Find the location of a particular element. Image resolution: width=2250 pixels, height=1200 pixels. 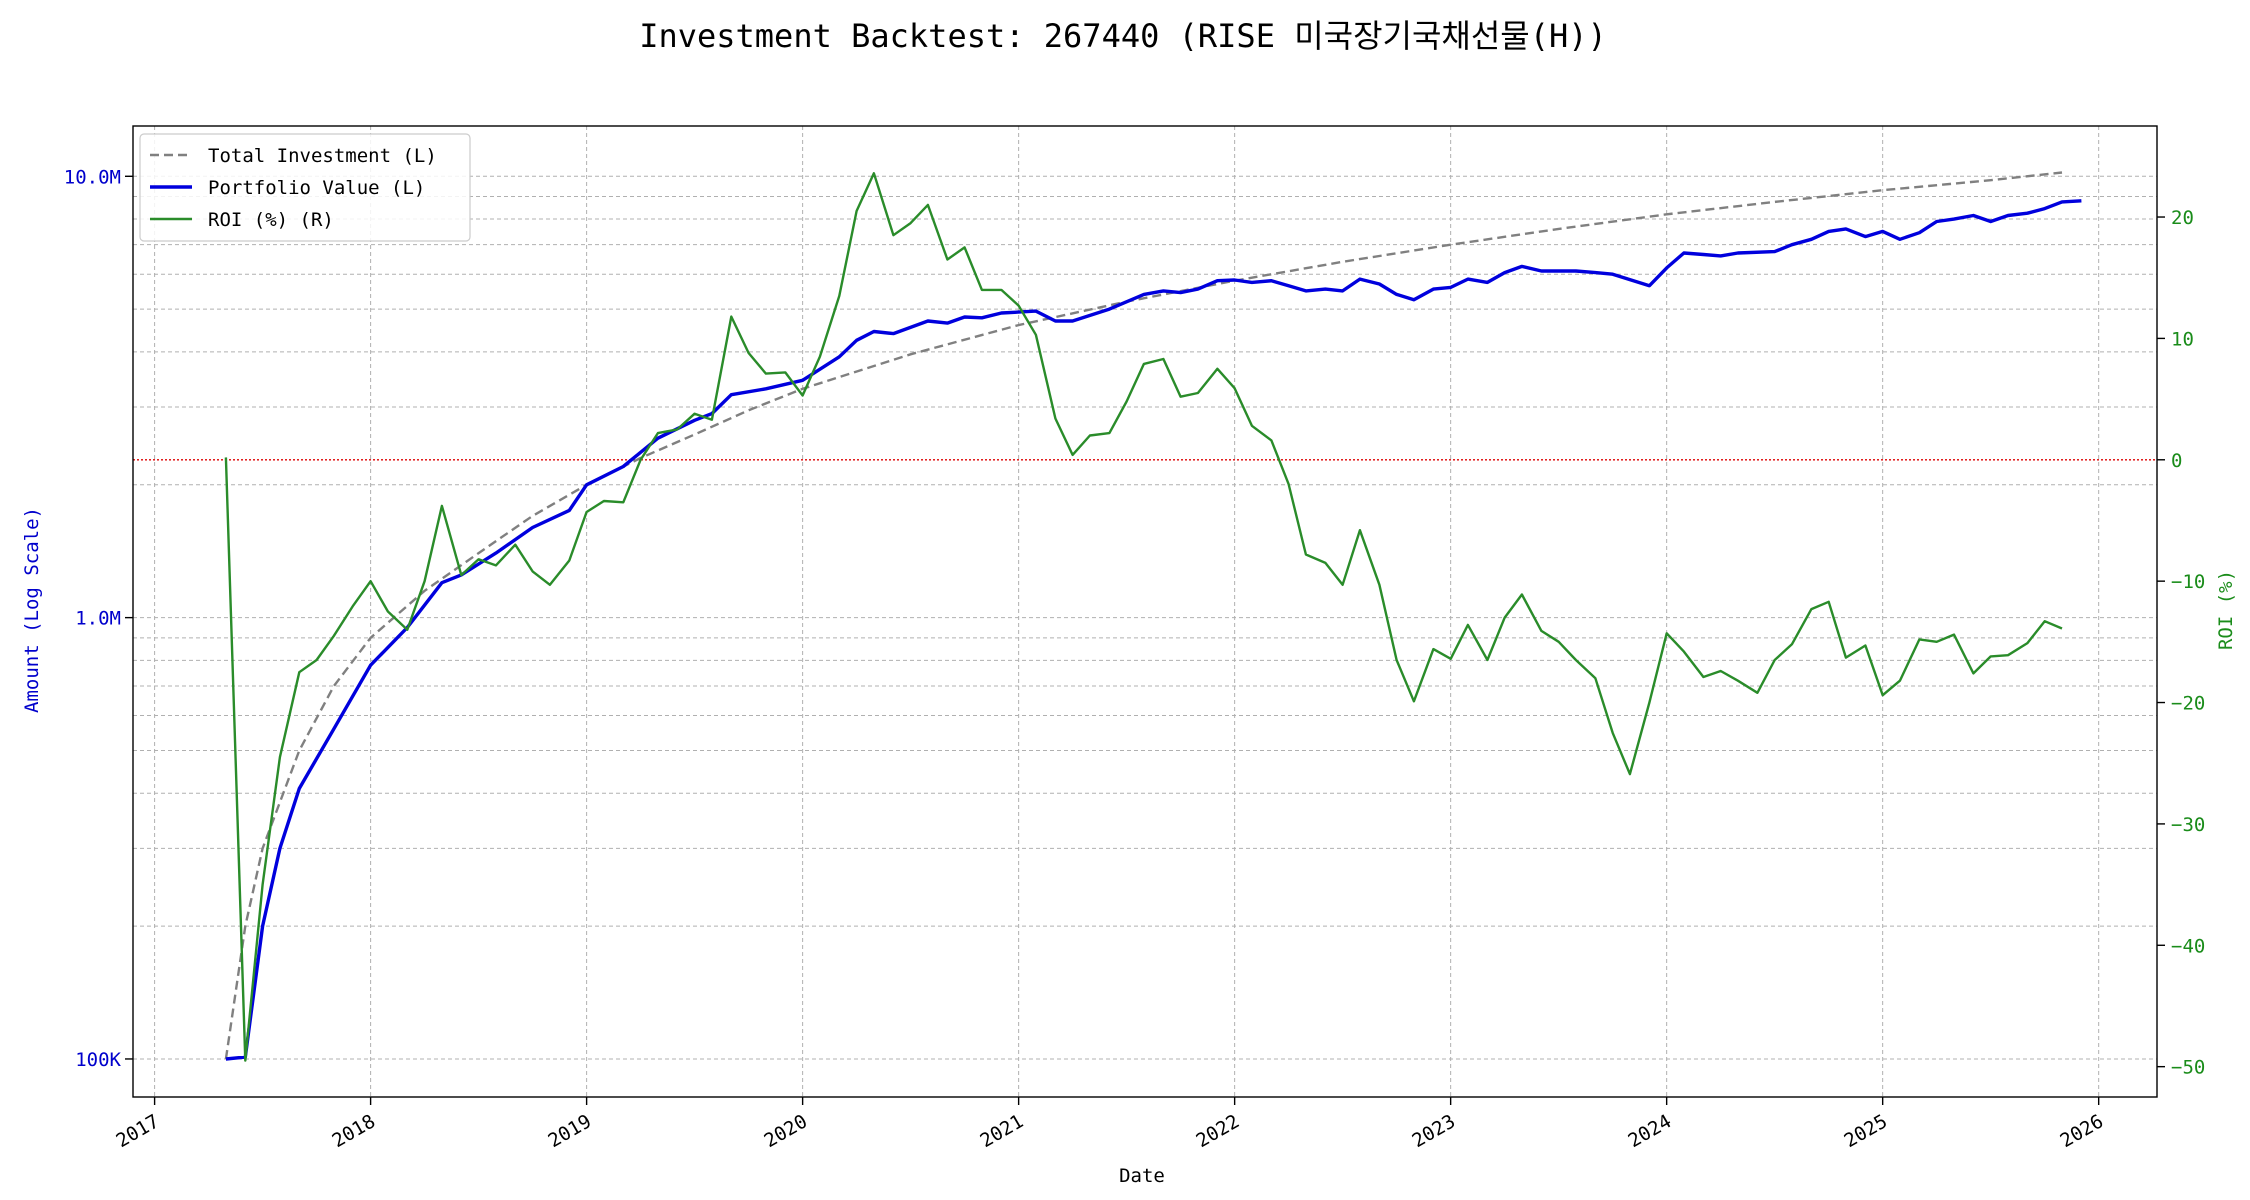

y-right-tick-label: −10 is located at coordinates (2188, 582).